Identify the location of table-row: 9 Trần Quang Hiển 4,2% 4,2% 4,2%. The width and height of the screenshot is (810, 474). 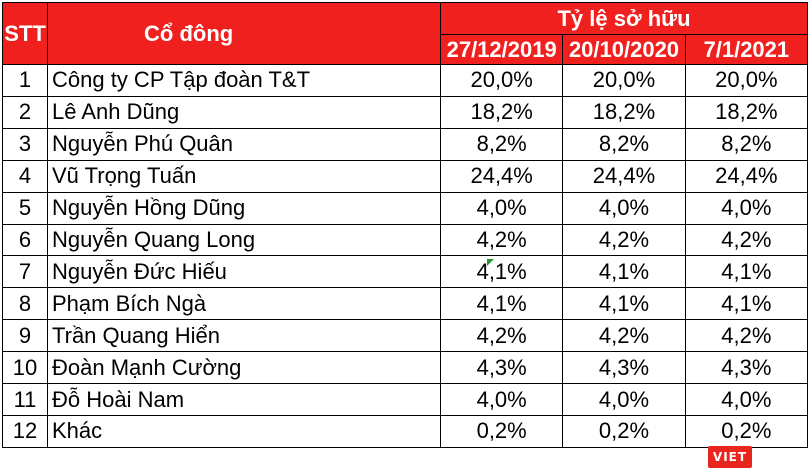
(405, 336).